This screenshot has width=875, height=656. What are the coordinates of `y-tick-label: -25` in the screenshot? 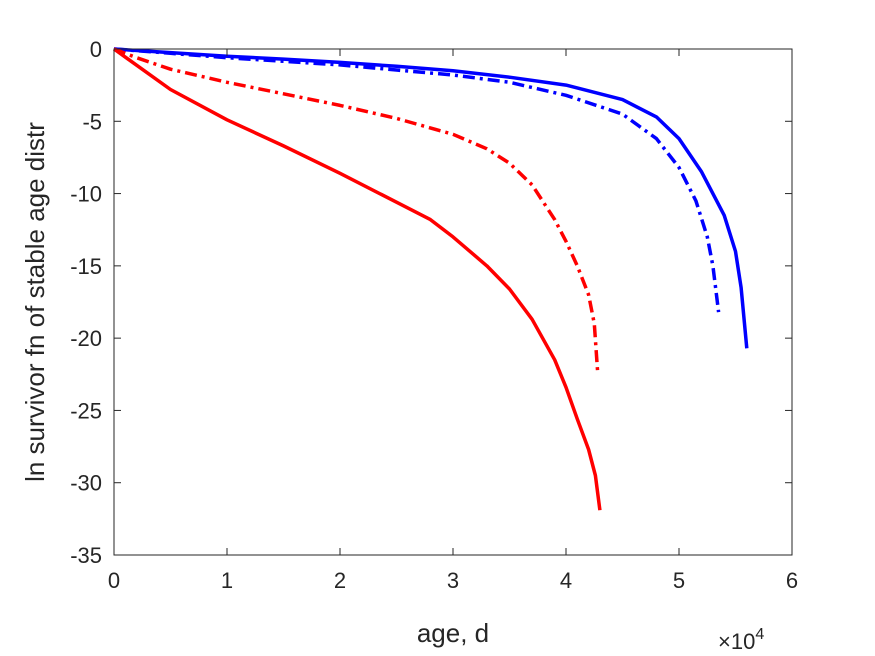 It's located at (86, 410).